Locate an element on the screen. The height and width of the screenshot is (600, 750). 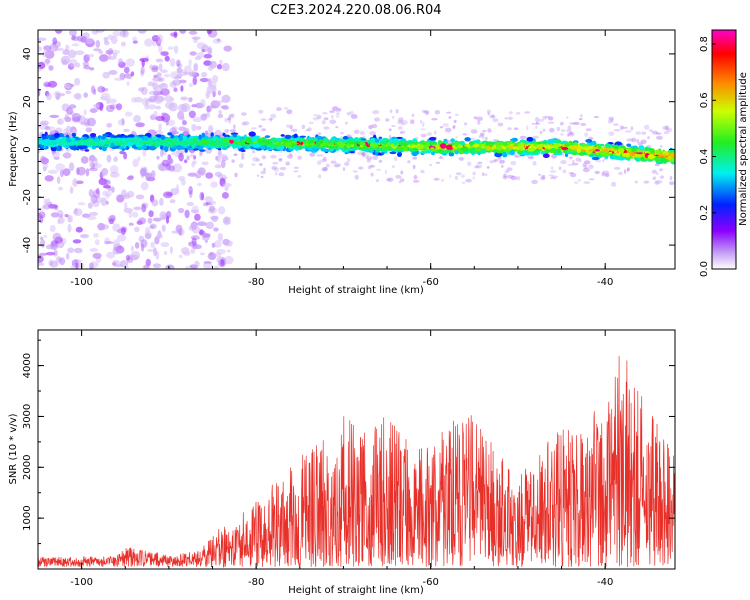
y-tick-label: 40 is located at coordinates (27, 54).